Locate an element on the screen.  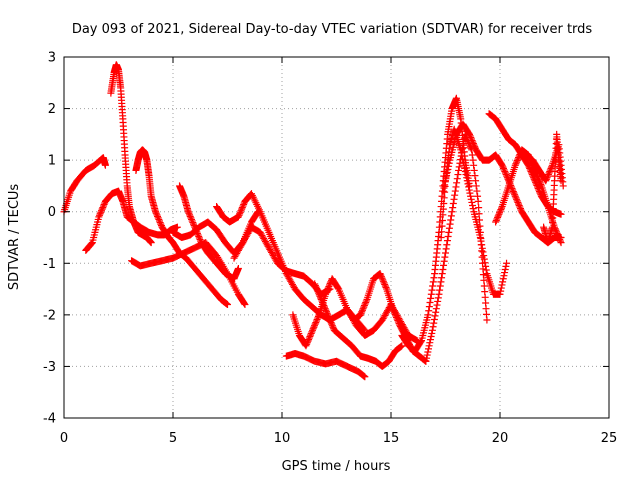
y-tick-label: -2 is located at coordinates (49, 315).